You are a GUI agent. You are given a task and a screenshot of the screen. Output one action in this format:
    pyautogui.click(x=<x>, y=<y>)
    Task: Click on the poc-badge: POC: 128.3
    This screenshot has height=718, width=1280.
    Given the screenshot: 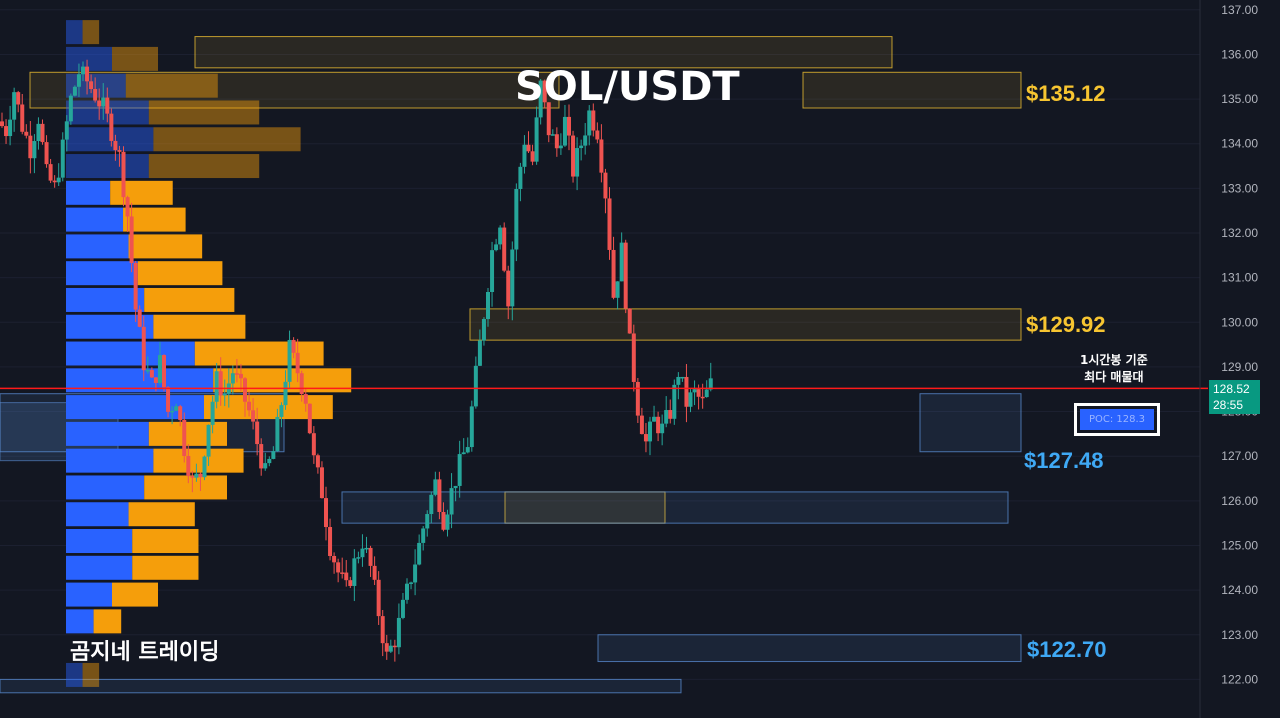 What is the action you would take?
    pyautogui.click(x=1117, y=419)
    